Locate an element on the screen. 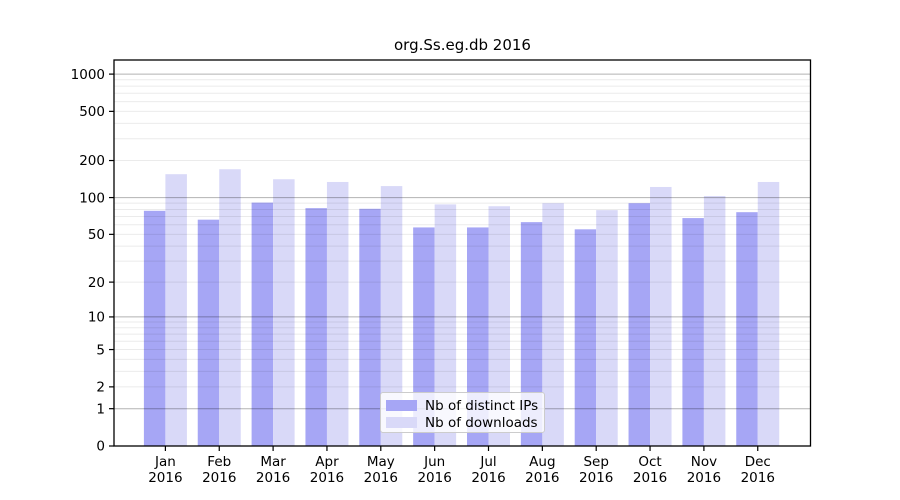 The width and height of the screenshot is (900, 500). x-tick-label-month-may: May is located at coordinates (381, 462).